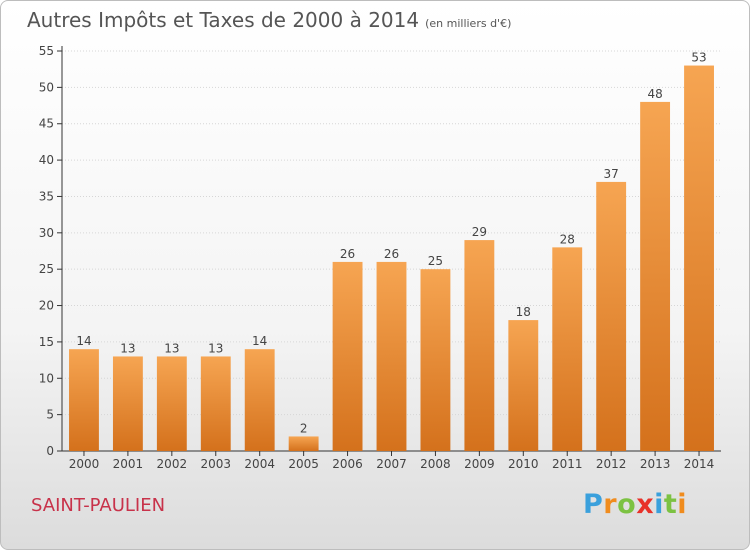 The height and width of the screenshot is (550, 750). Describe the element at coordinates (98, 505) in the screenshot. I see `commune-name: SAINT-PAULIEN` at that location.